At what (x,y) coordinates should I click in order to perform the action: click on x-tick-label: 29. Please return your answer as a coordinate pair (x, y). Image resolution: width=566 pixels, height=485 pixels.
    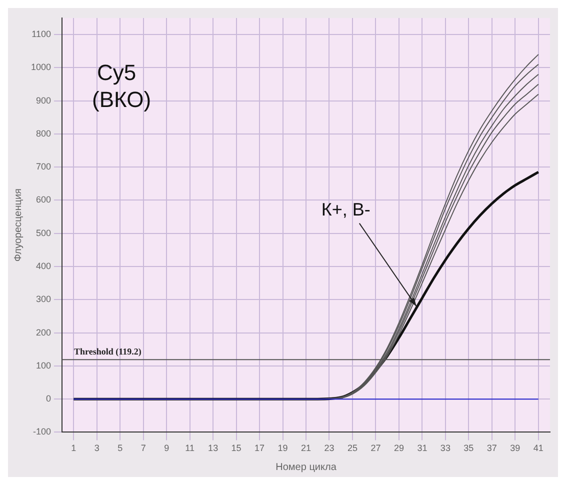
    Looking at the image, I should click on (399, 448).